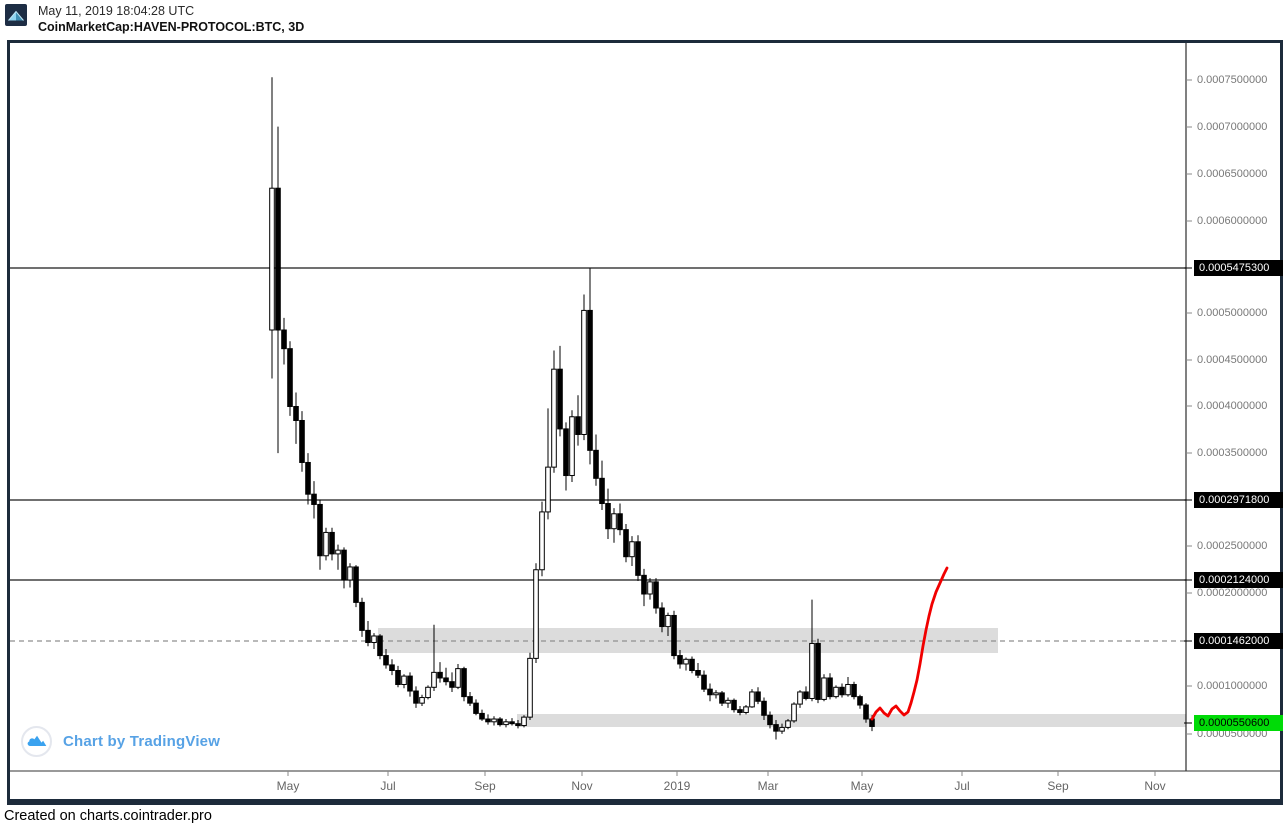  I want to click on tradingview-attribution-label: Chart by TradingView, so click(142, 741).